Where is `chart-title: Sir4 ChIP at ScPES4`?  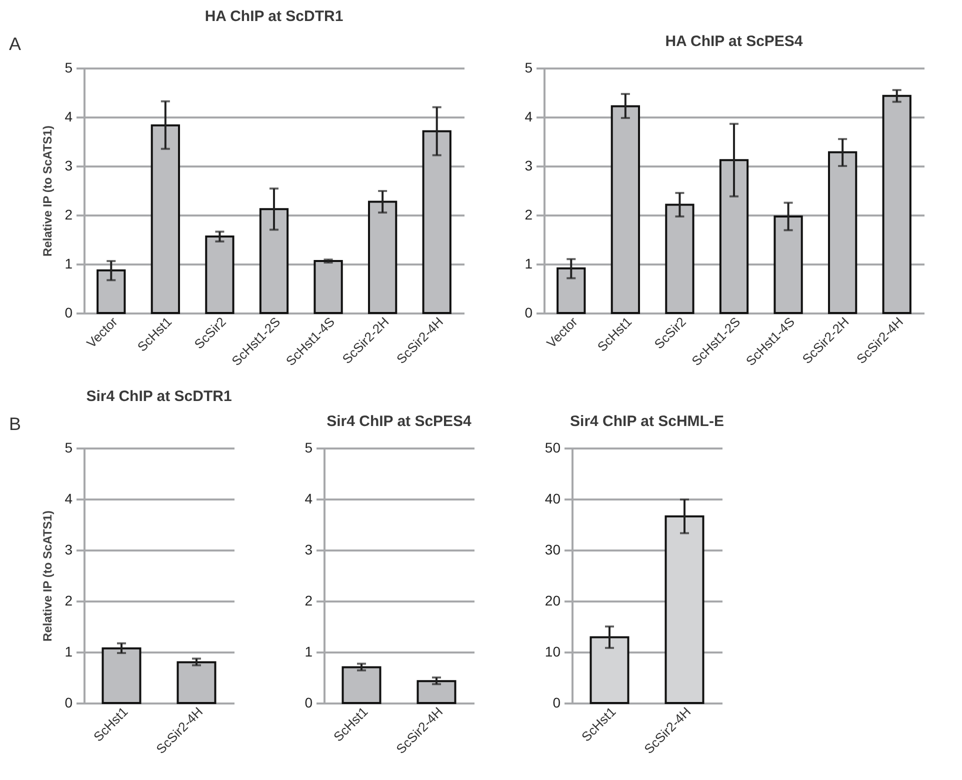
chart-title: Sir4 ChIP at ScPES4 is located at coordinates (399, 421).